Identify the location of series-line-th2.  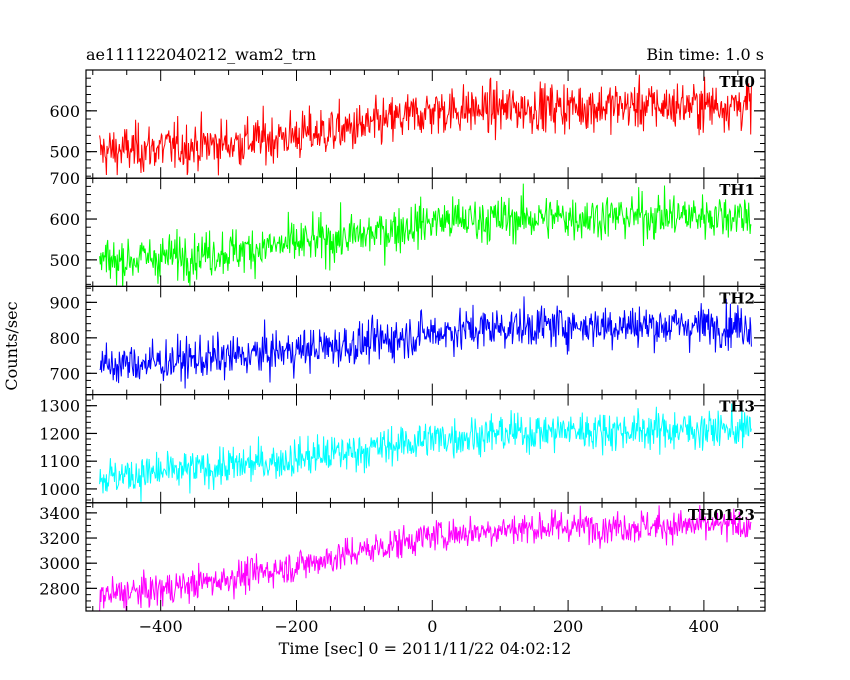
(425, 342).